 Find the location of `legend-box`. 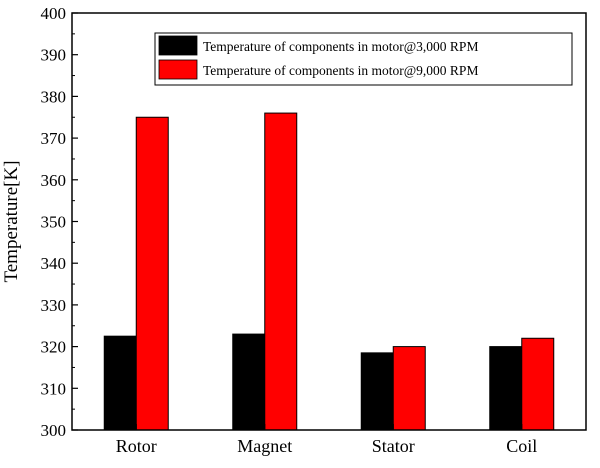

legend-box is located at coordinates (363, 59).